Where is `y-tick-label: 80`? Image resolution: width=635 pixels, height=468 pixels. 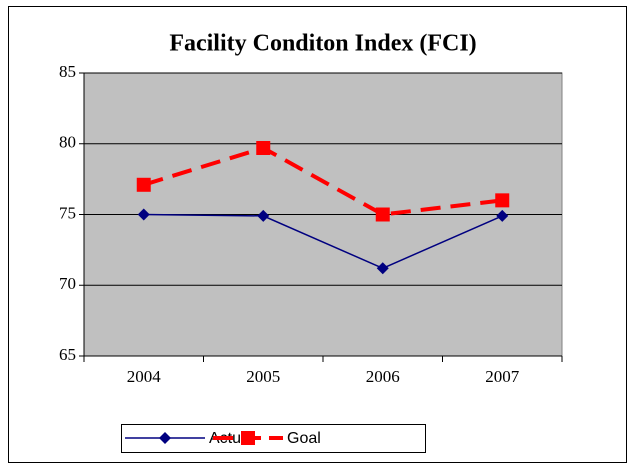
y-tick-label: 80 is located at coordinates (67, 142).